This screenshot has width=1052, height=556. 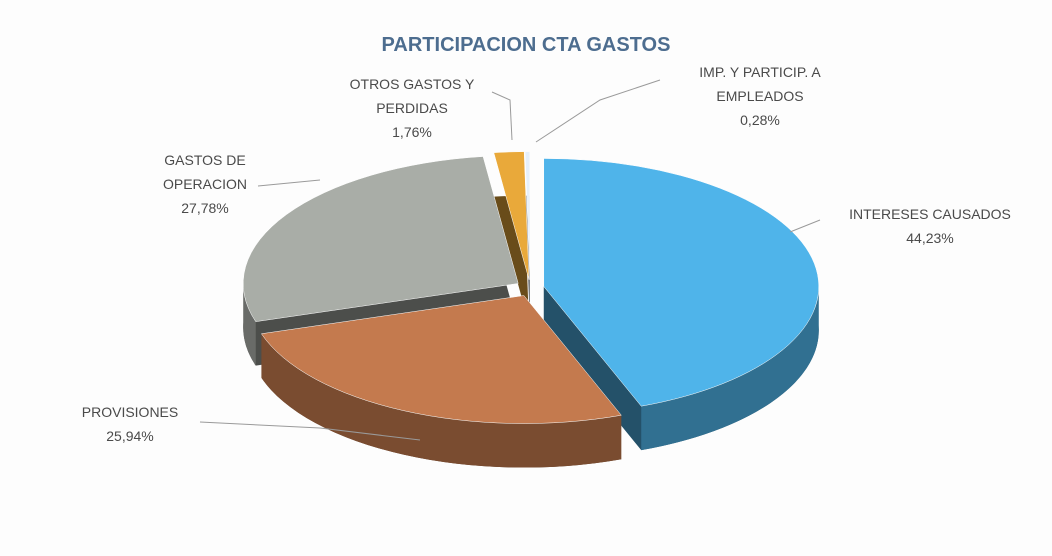 I want to click on category-label: GASTOS DE OPERACION, so click(x=204, y=172).